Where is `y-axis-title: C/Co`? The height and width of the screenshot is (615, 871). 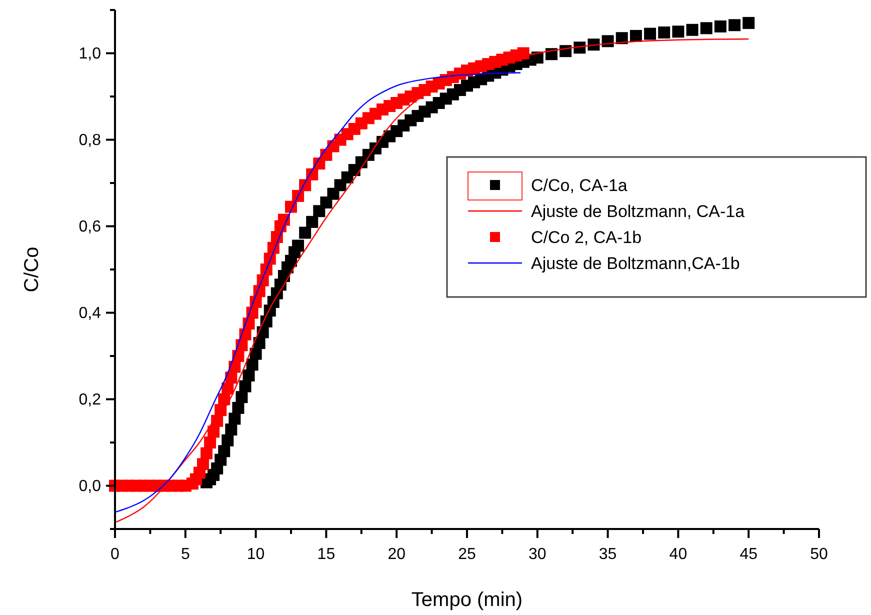 y-axis-title: C/Co is located at coordinates (32, 269).